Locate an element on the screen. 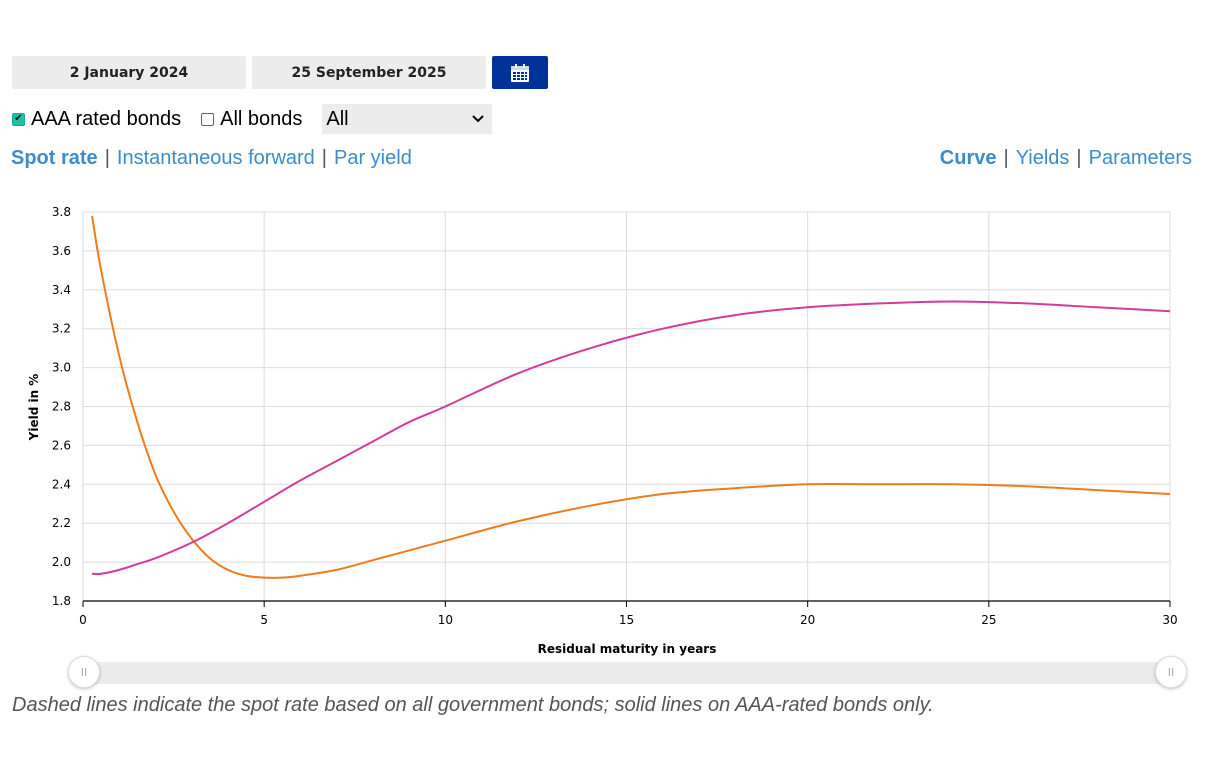 The height and width of the screenshot is (774, 1216). aaa-label: AAA rated bonds is located at coordinates (106, 118).